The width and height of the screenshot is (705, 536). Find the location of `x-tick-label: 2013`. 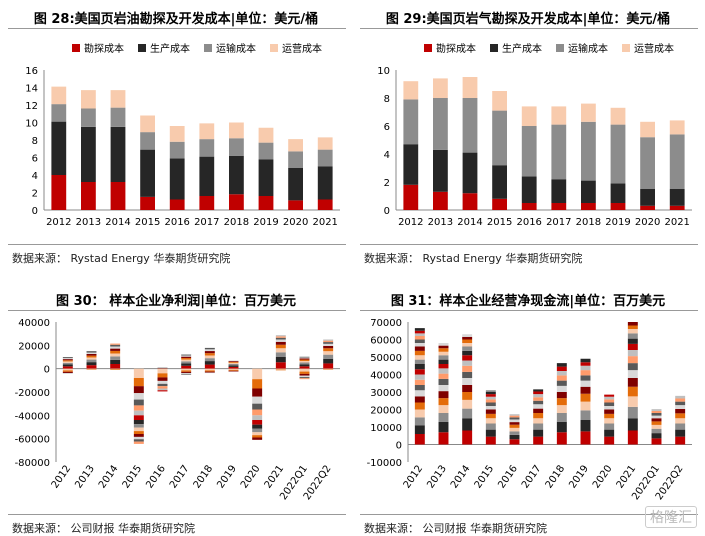

x-tick-label: 2013 is located at coordinates (437, 476).